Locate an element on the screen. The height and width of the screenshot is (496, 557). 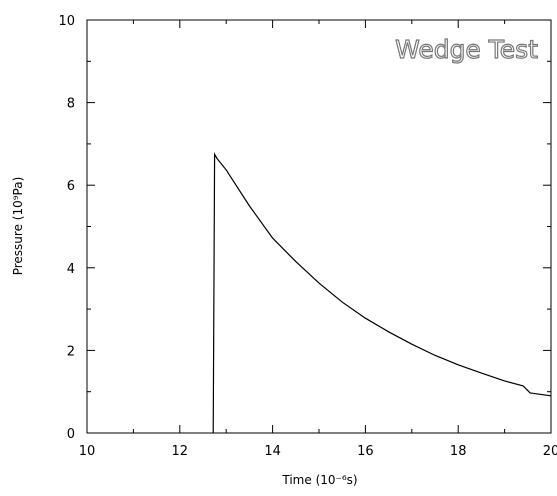
x-tick-label: 16 is located at coordinates (365, 451).